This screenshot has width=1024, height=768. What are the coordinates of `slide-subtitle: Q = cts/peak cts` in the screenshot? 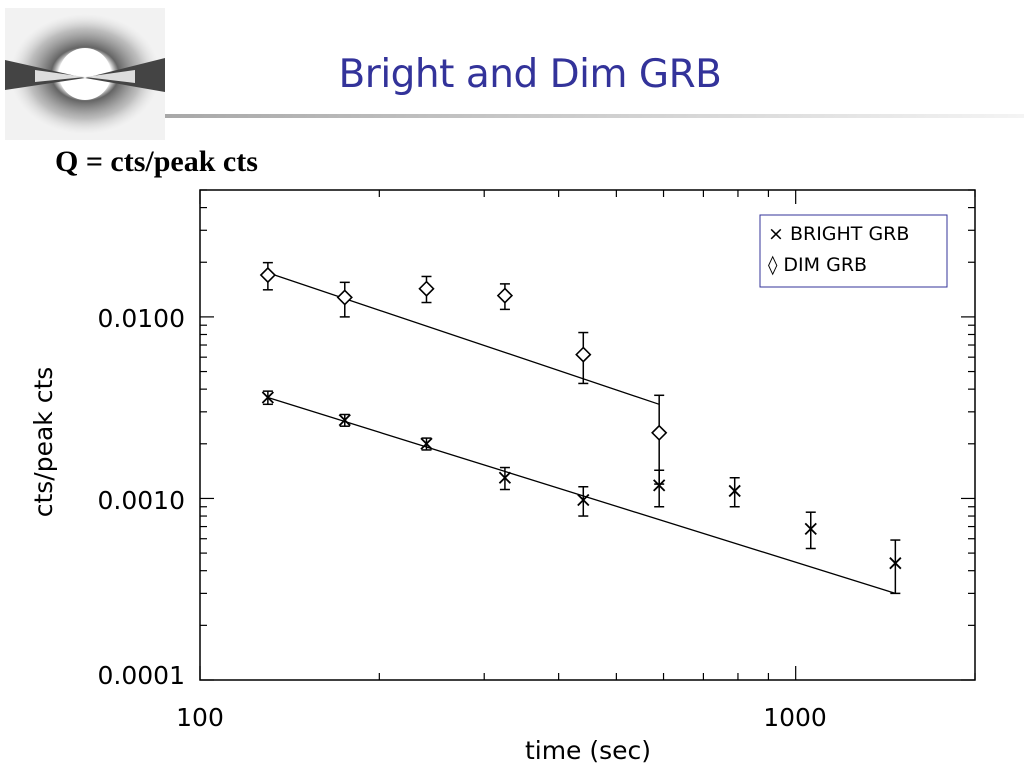 It's located at (156, 161).